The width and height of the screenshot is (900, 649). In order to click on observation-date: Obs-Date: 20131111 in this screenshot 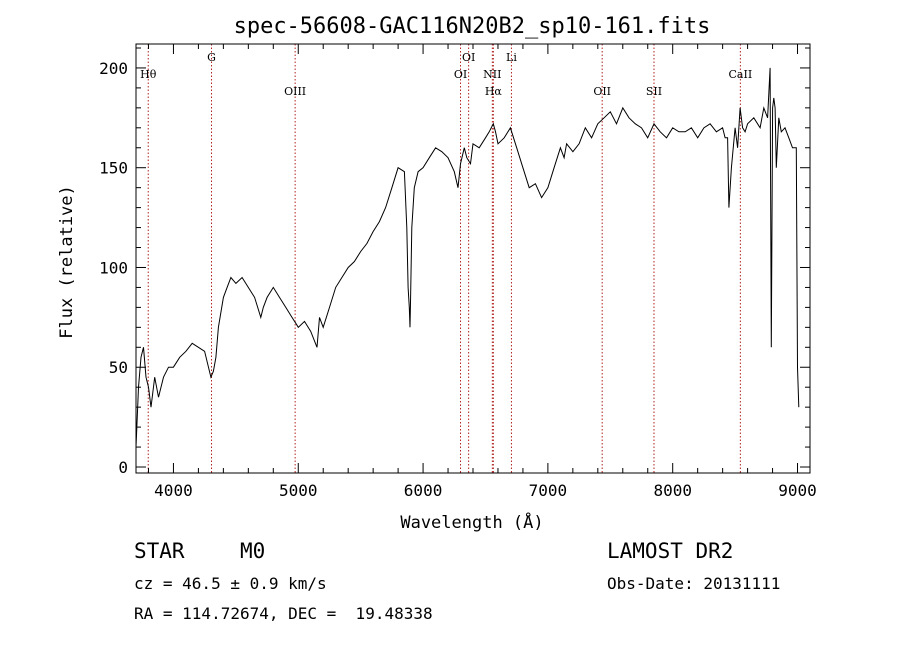, I will do `click(694, 583)`.